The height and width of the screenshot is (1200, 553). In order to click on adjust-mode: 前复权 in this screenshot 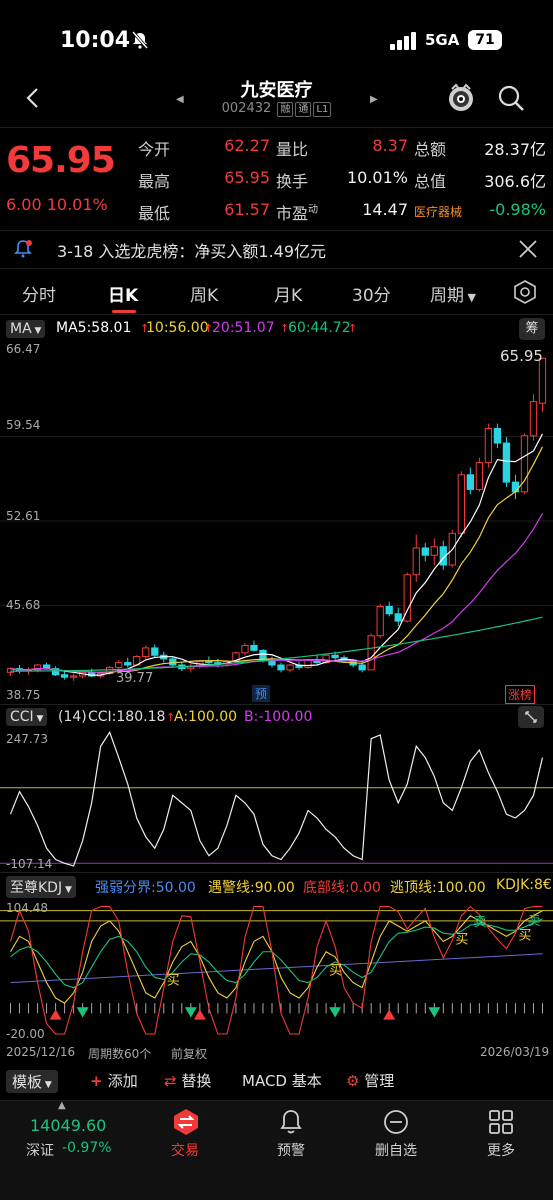, I will do `click(189, 1054)`.